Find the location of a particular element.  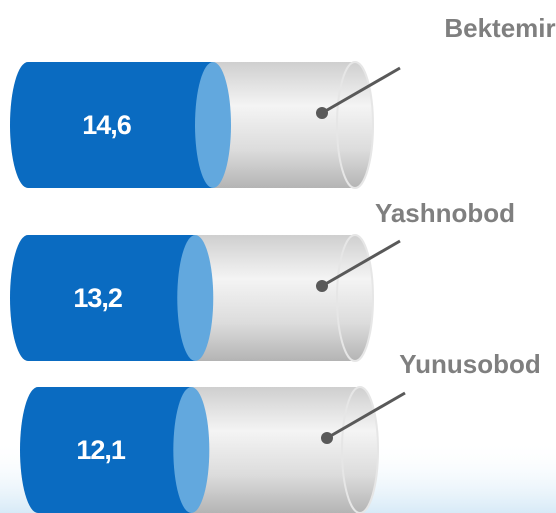

category-label: Yashnobod is located at coordinates (445, 213).